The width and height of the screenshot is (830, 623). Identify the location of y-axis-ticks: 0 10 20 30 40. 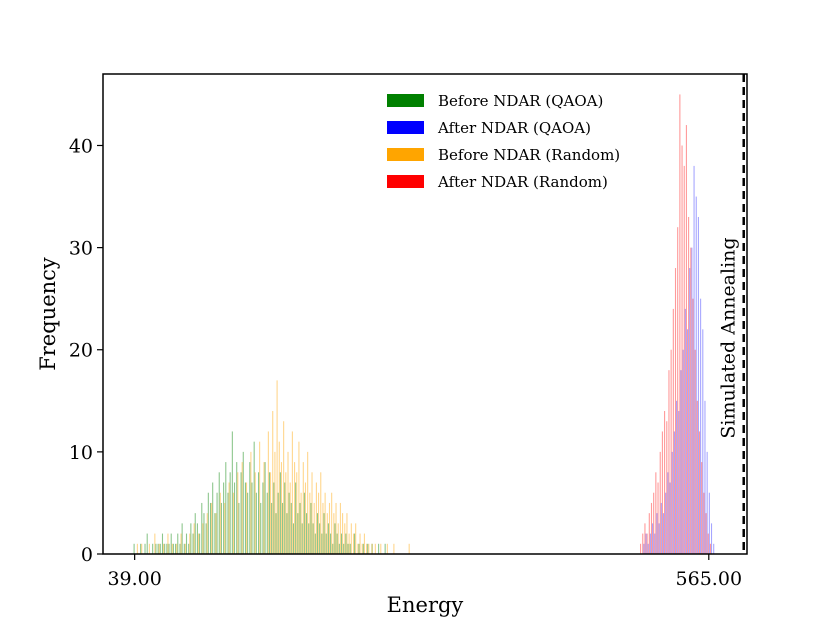
(86, 350).